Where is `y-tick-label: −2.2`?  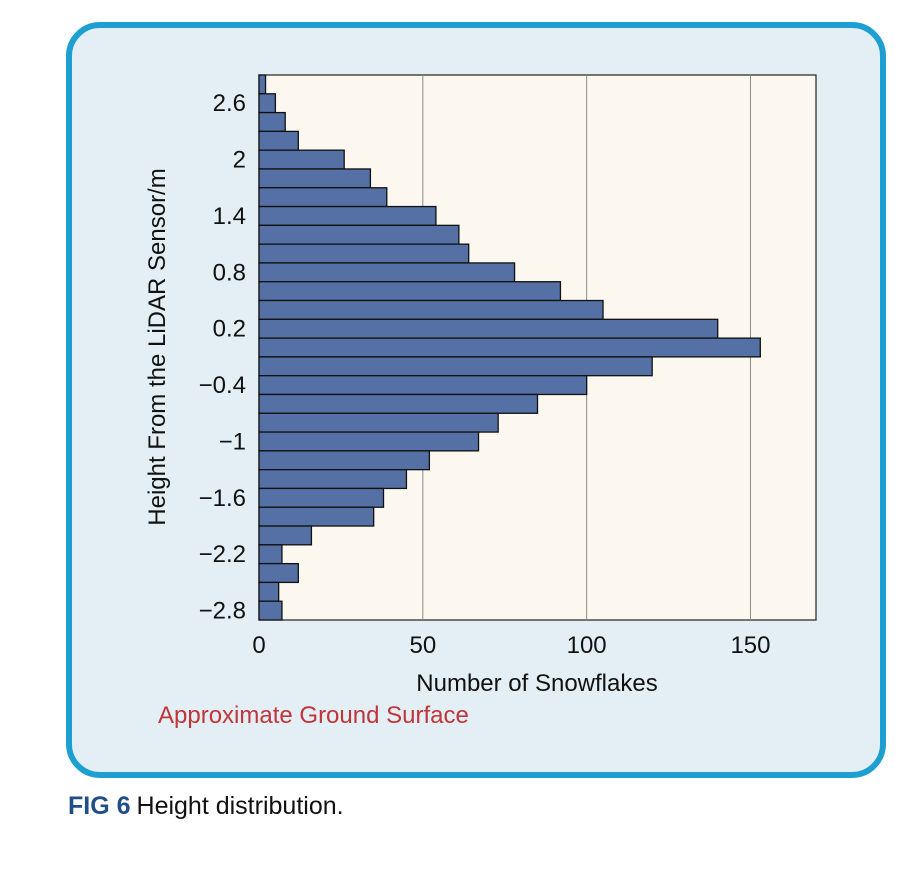 y-tick-label: −2.2 is located at coordinates (222, 554).